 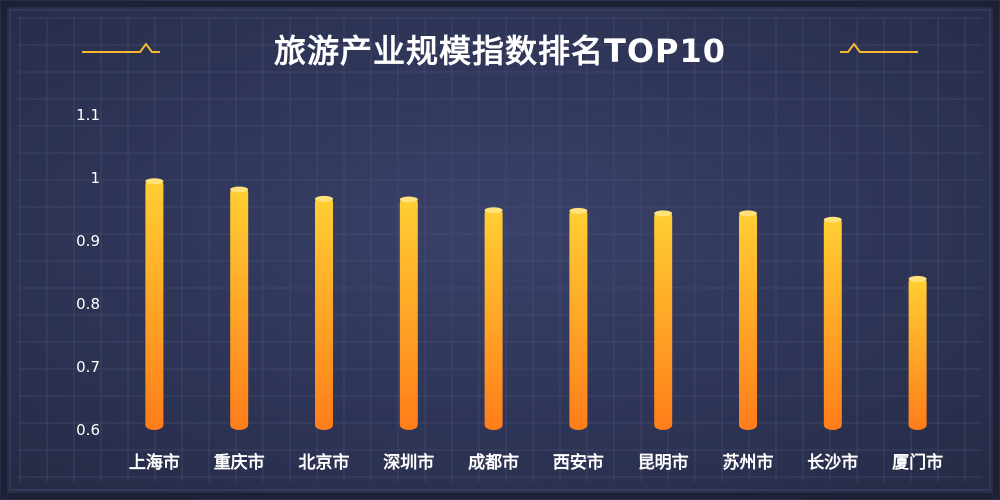 I want to click on category-label: 北京市, so click(x=324, y=462).